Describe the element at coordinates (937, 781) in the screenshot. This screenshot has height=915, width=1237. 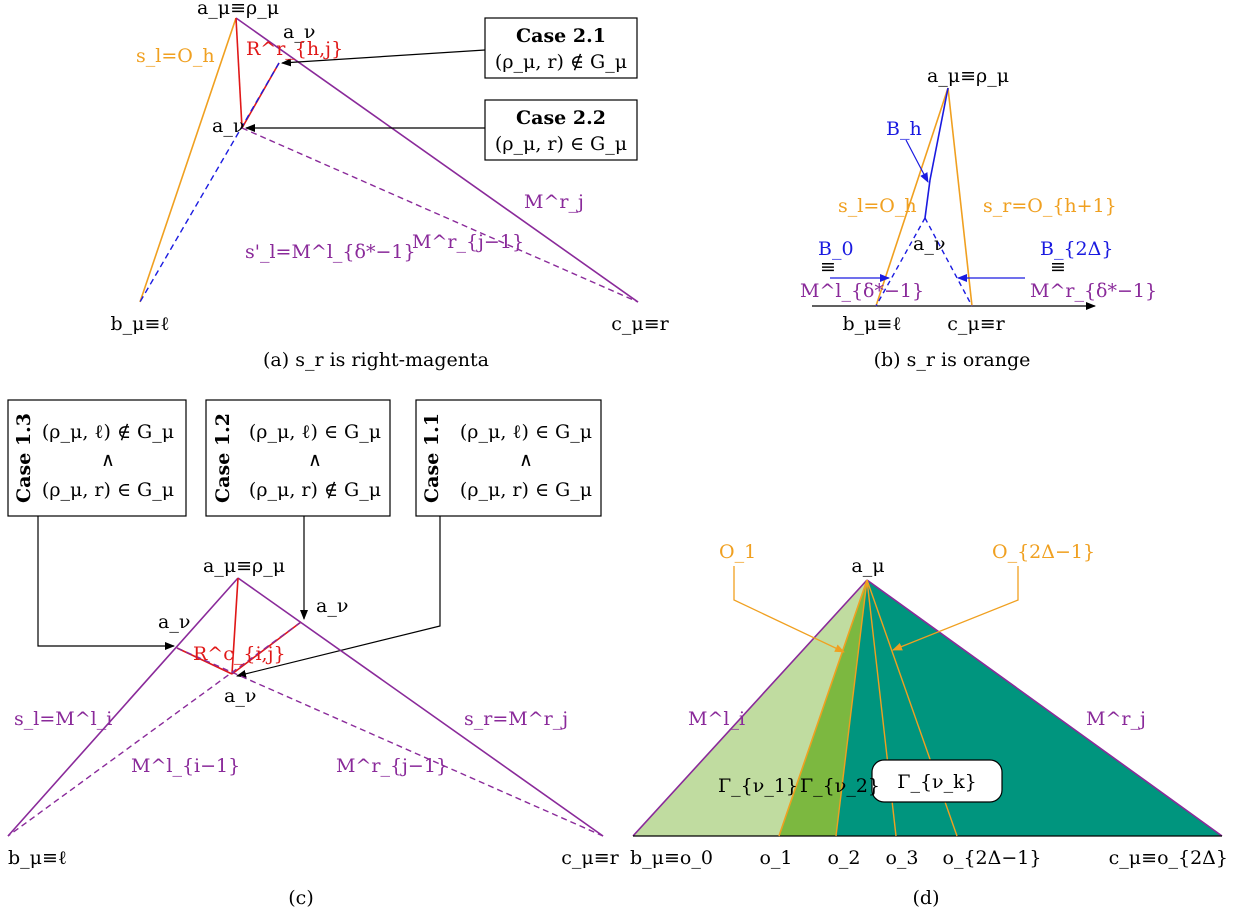
I see `gammak-box` at that location.